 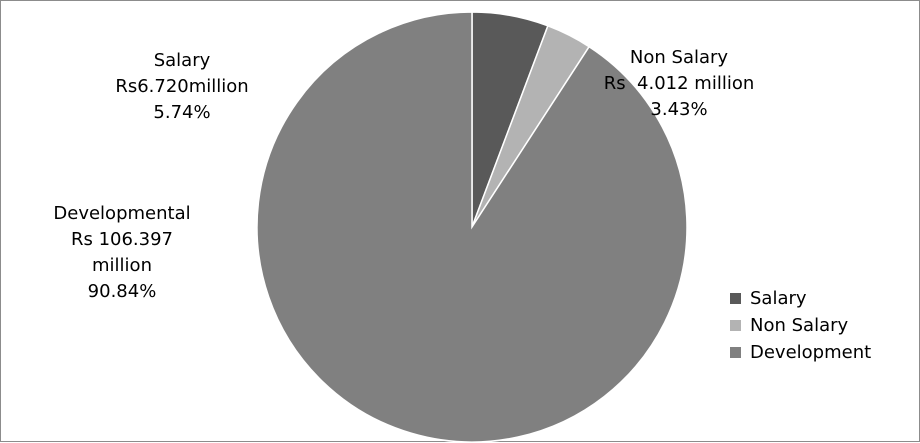 I want to click on legend-item-development: Development, so click(x=800, y=352).